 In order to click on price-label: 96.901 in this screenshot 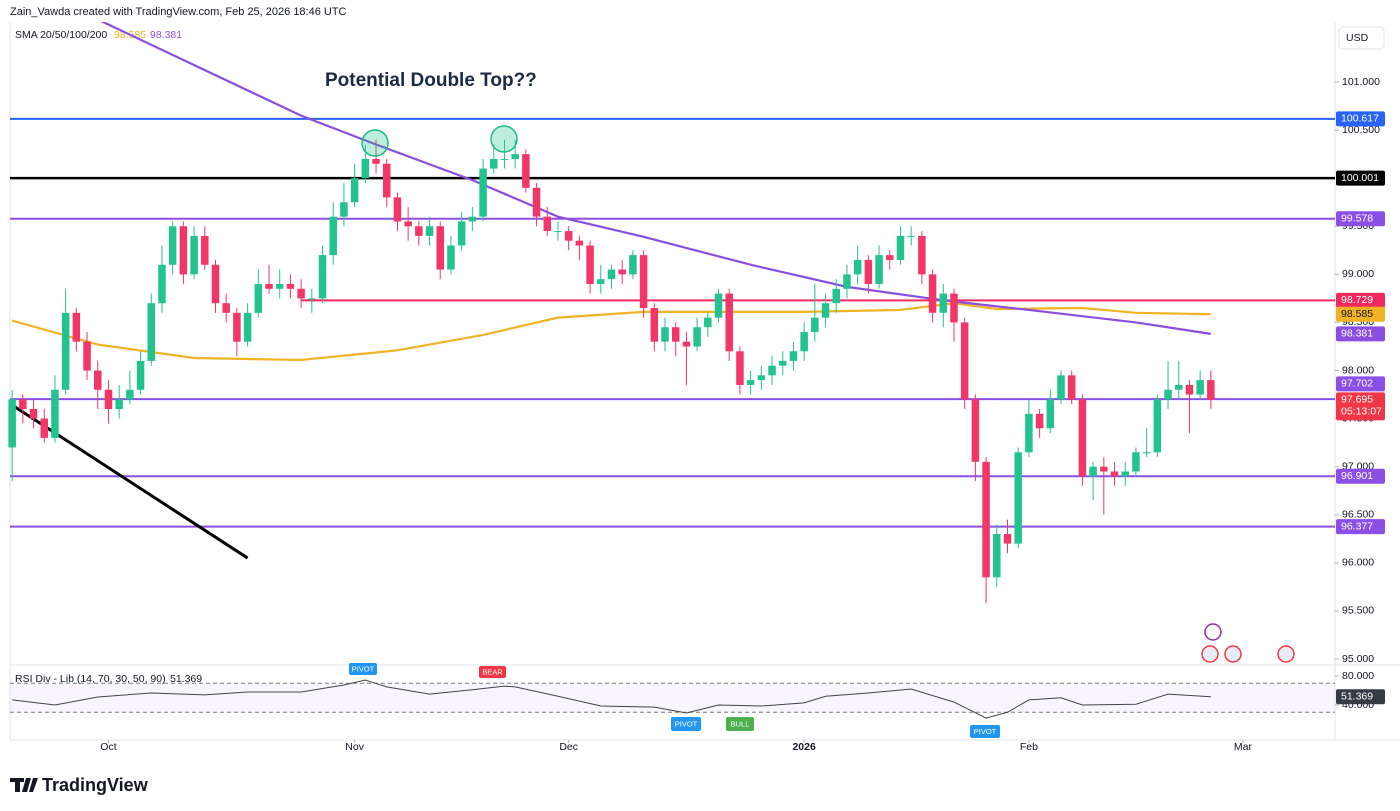, I will do `click(1357, 476)`.